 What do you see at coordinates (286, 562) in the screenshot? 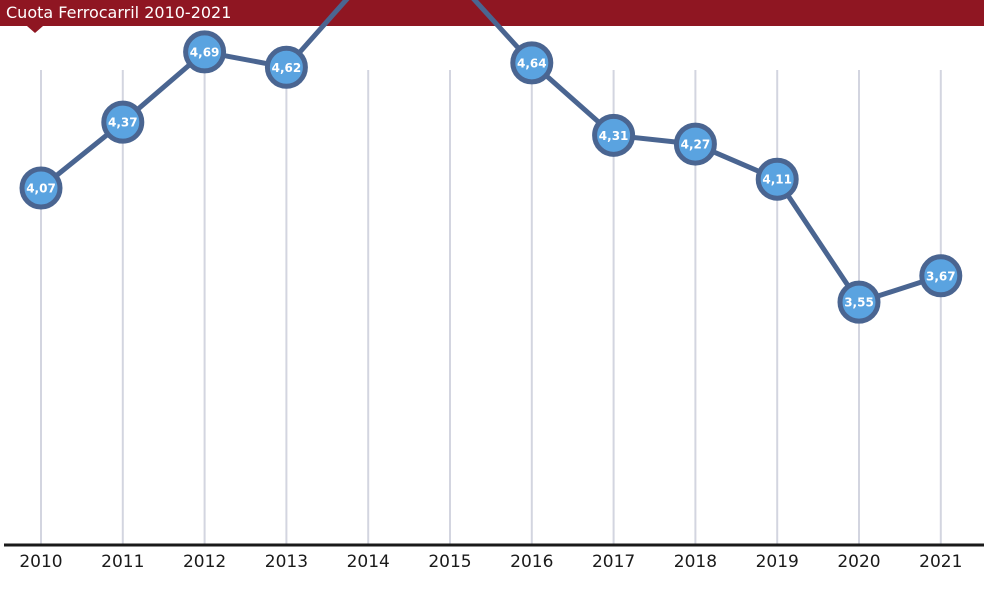
I see `x-tick-label-2013: 2013` at bounding box center [286, 562].